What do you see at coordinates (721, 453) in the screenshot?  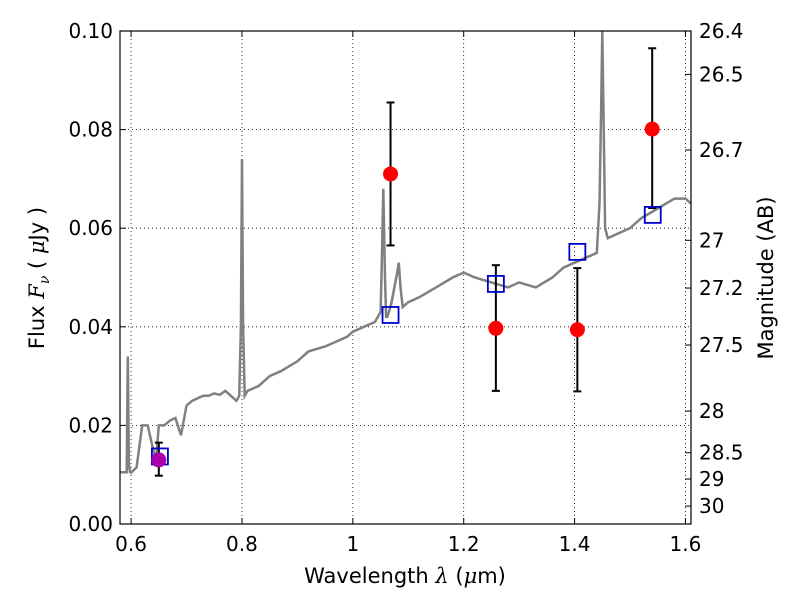 I see `magnitude-tick-label: 28.5` at bounding box center [721, 453].